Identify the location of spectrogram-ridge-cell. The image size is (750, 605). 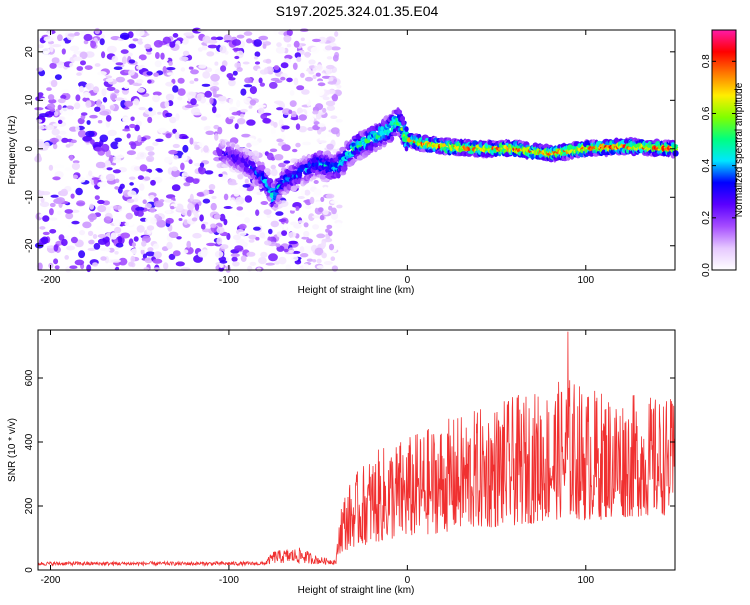
(268, 173).